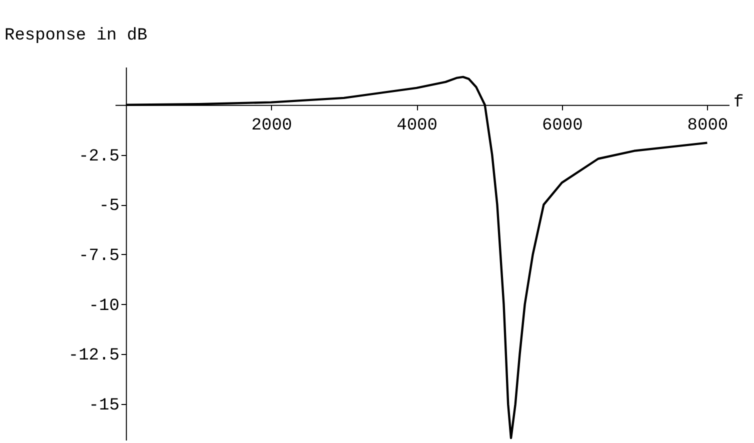 This screenshot has height=443, width=754. I want to click on x-tick-label: 4000, so click(417, 126).